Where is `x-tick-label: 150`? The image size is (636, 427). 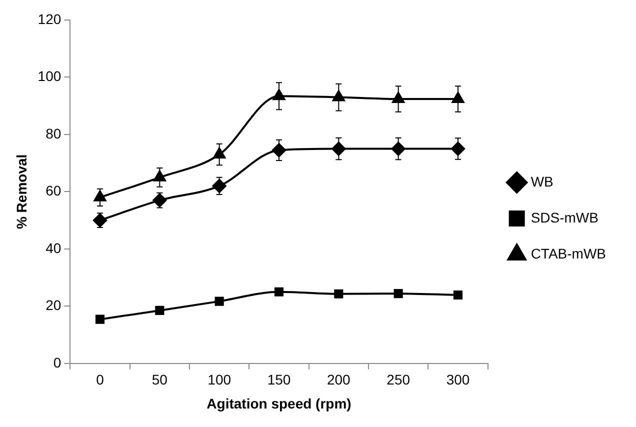 x-tick-label: 150 is located at coordinates (279, 380).